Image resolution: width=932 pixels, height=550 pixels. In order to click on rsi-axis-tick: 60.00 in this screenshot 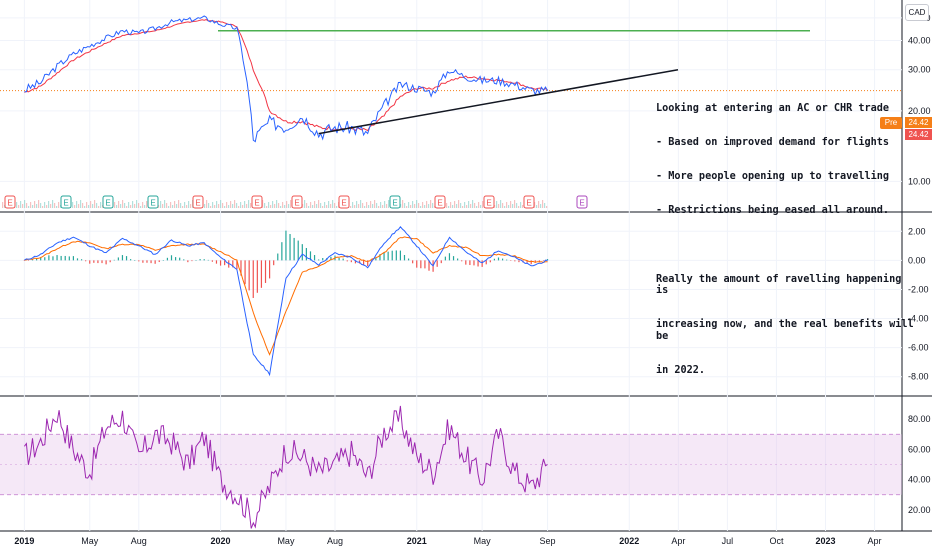, I will do `click(919, 449)`.